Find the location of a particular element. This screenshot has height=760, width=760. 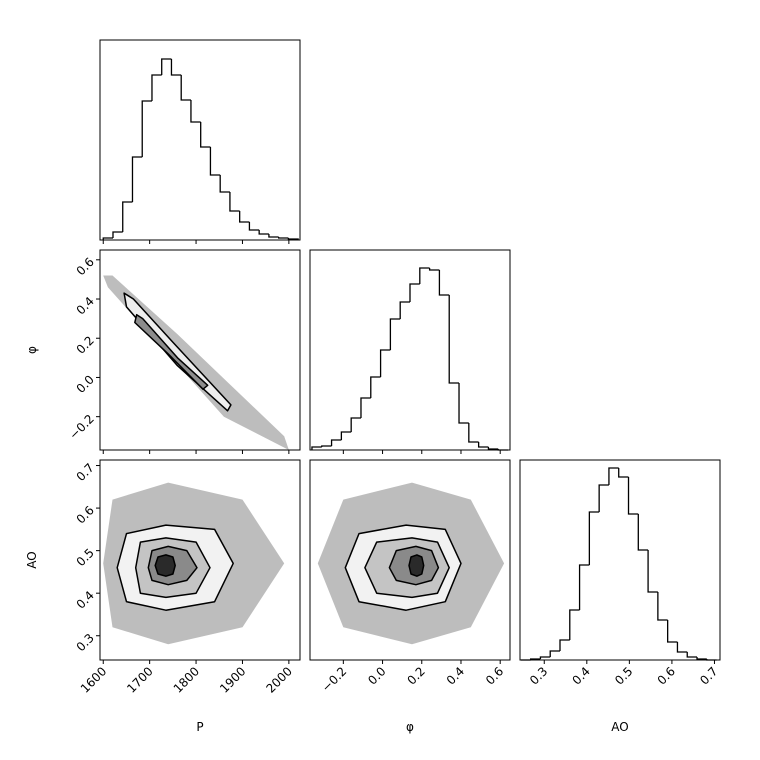

x-tick-label: 1700 is located at coordinates (139, 679).